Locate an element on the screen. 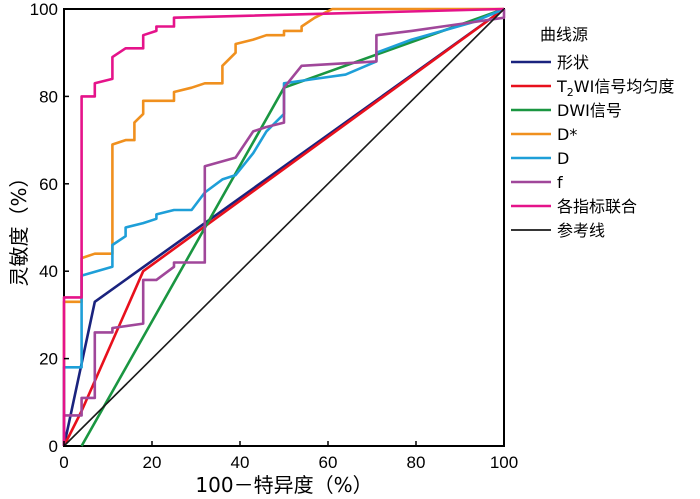 This screenshot has width=700, height=499. x-tick-label: 100 is located at coordinates (504, 462).